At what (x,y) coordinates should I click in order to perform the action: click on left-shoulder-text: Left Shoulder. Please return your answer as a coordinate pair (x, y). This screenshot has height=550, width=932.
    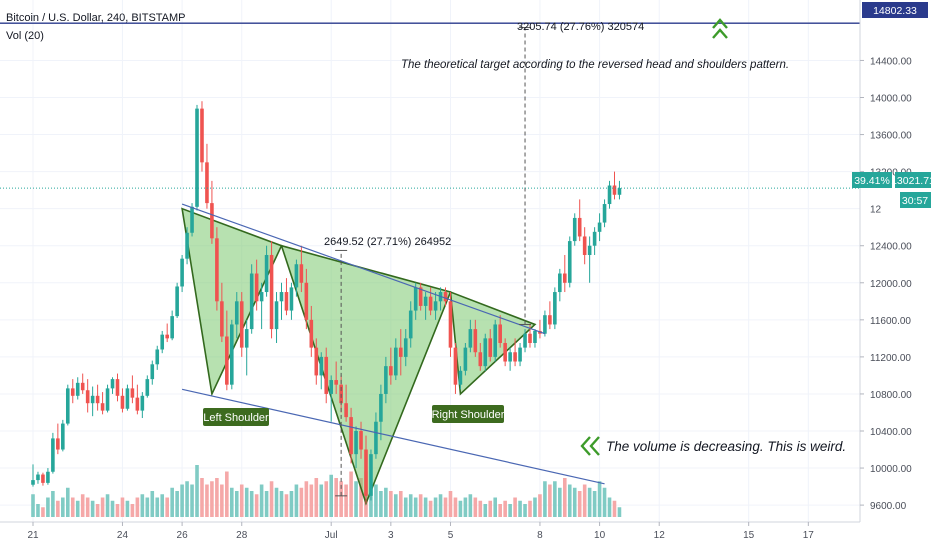
    Looking at the image, I should click on (236, 418).